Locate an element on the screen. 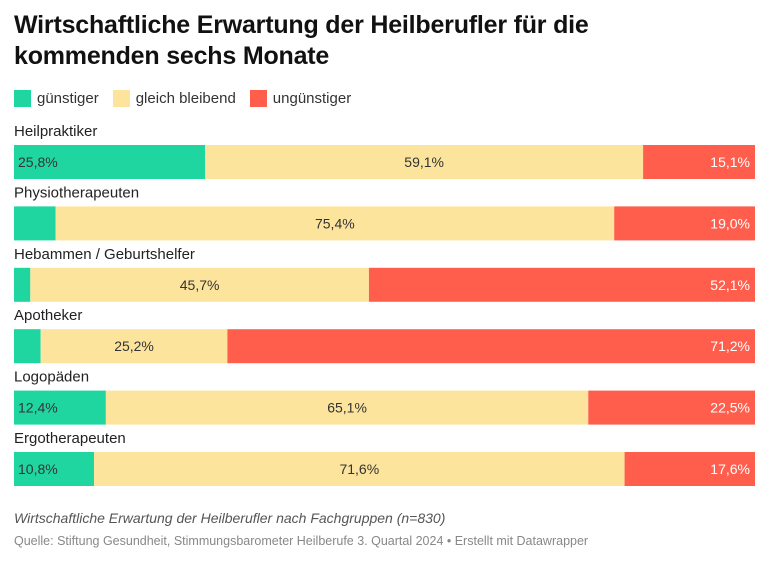 The width and height of the screenshot is (768, 562). value-label-guenstiger: 25,8% is located at coordinates (38, 162).